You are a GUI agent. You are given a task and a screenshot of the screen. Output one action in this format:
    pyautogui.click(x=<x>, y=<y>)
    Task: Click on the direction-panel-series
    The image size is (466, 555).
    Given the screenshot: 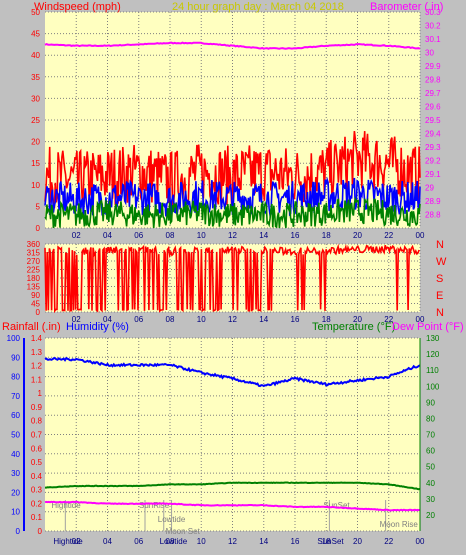 What is the action you would take?
    pyautogui.click(x=232, y=278)
    